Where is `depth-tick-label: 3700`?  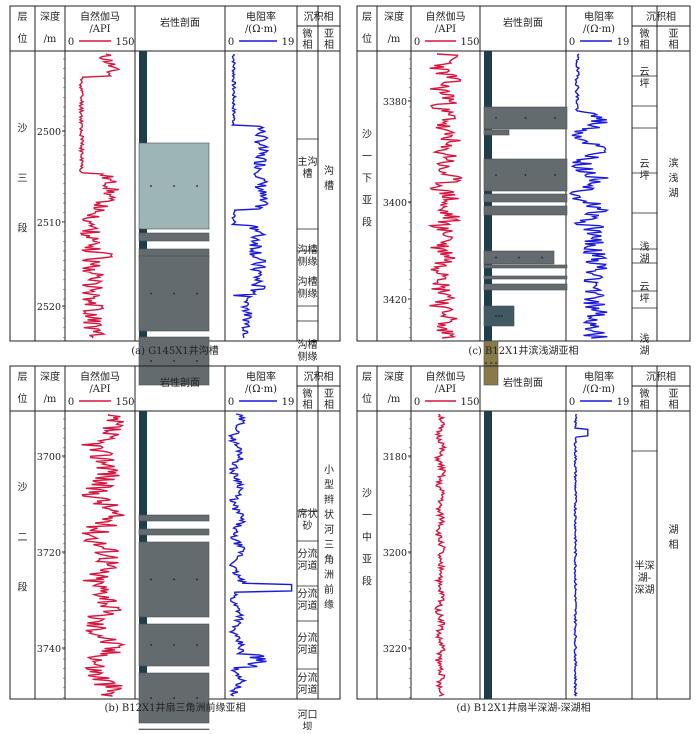
depth-tick-label: 3700 is located at coordinates (49, 457).